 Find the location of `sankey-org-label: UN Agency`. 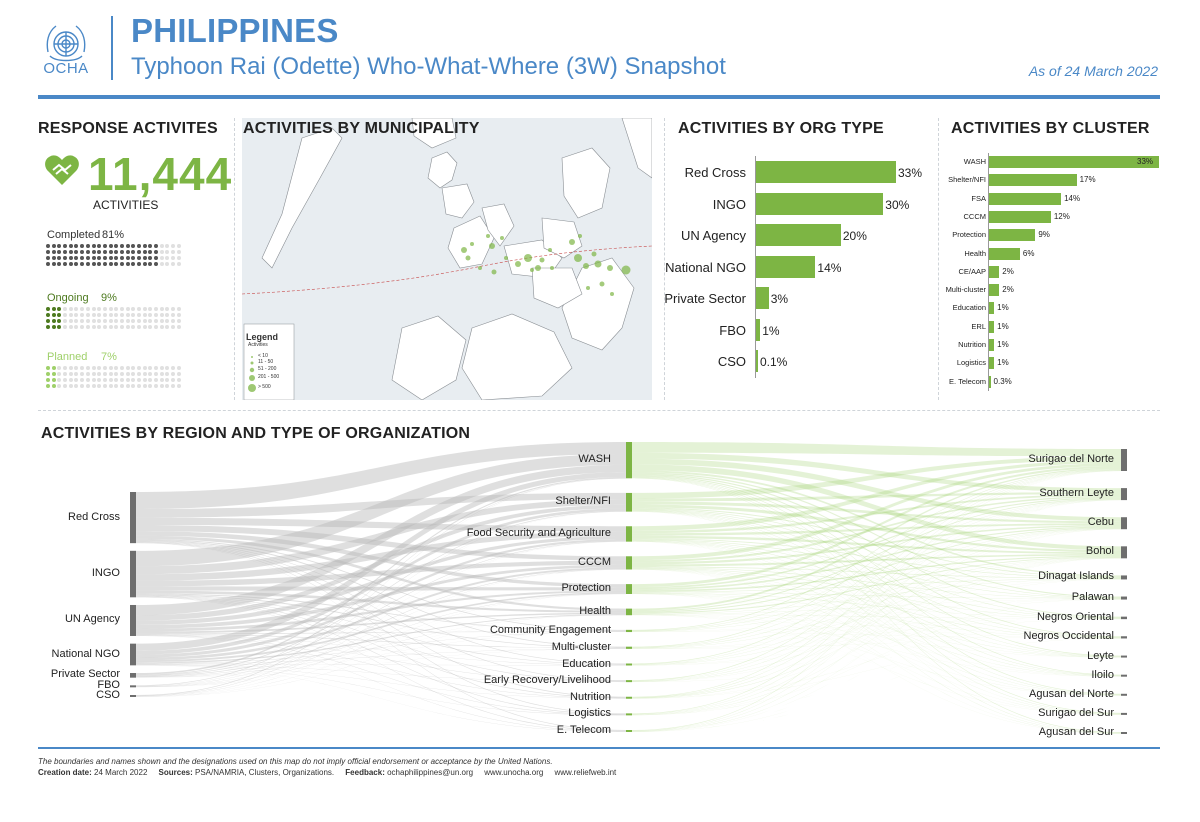

sankey-org-label: UN Agency is located at coordinates (92, 619).